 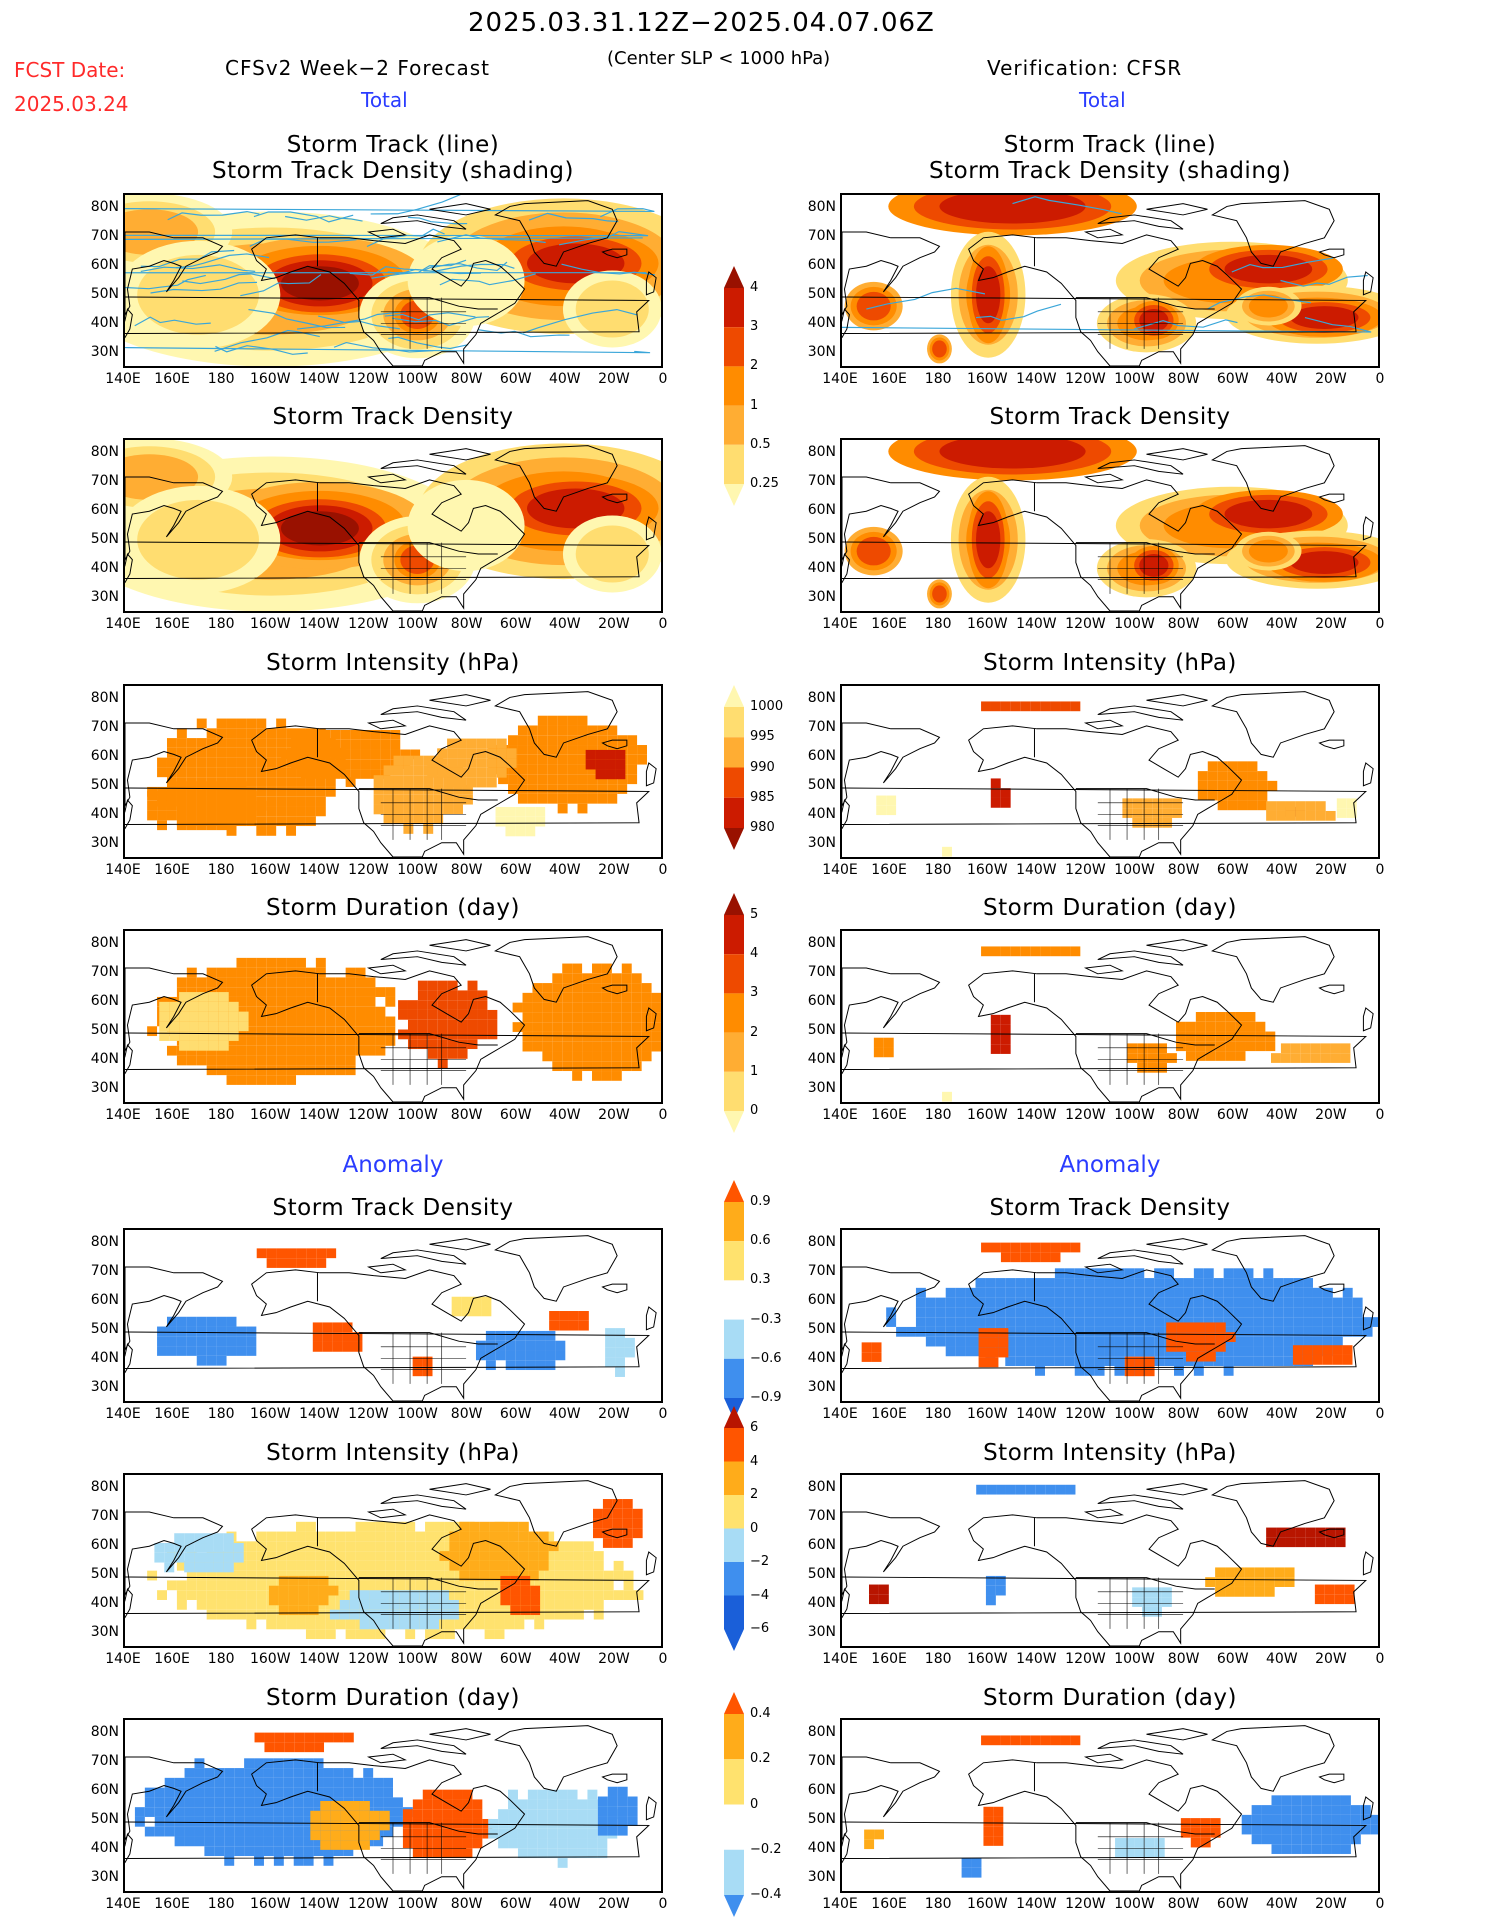 What do you see at coordinates (368, 379) in the screenshot?
I see `lon-tick-label: 120W` at bounding box center [368, 379].